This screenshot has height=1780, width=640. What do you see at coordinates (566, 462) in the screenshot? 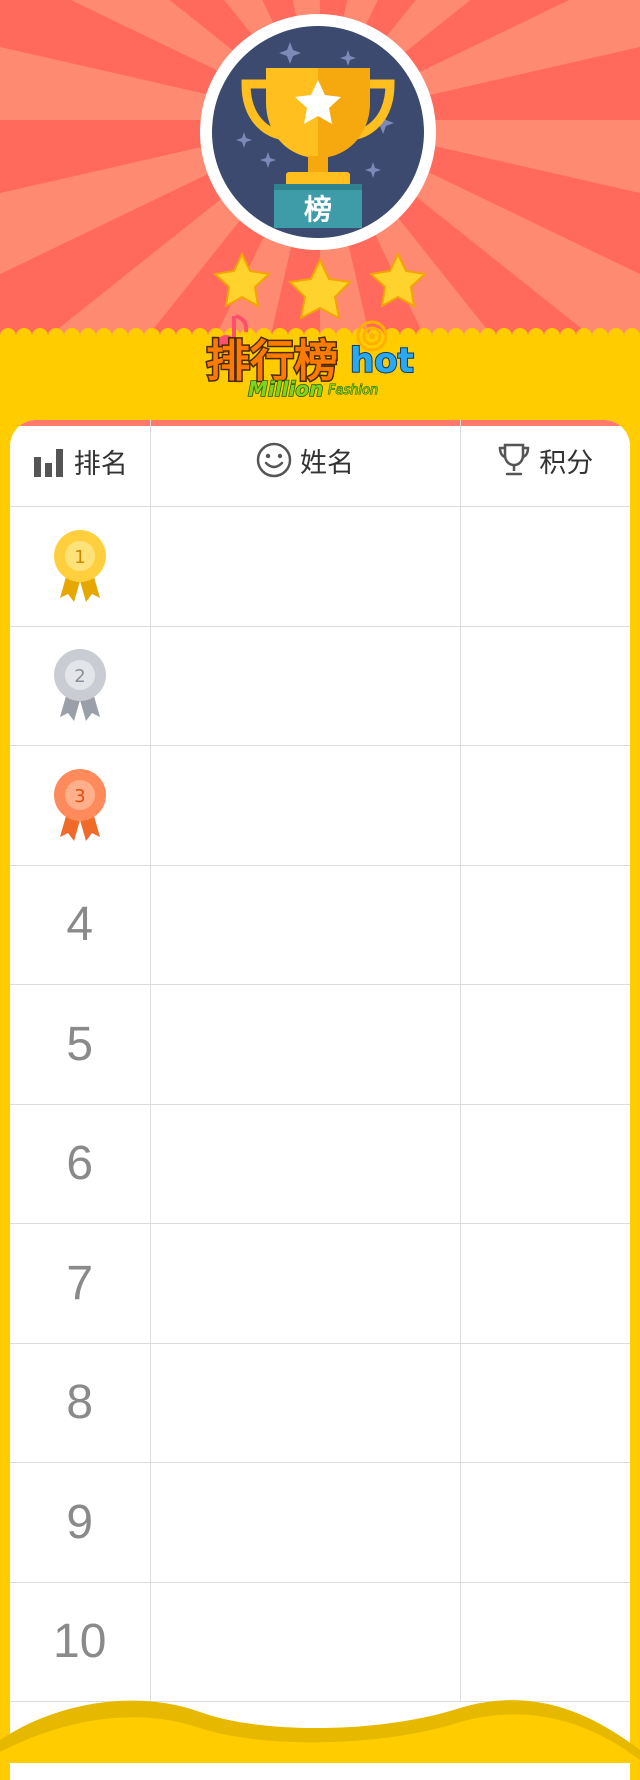
I see `score-header-label: 积分` at bounding box center [566, 462].